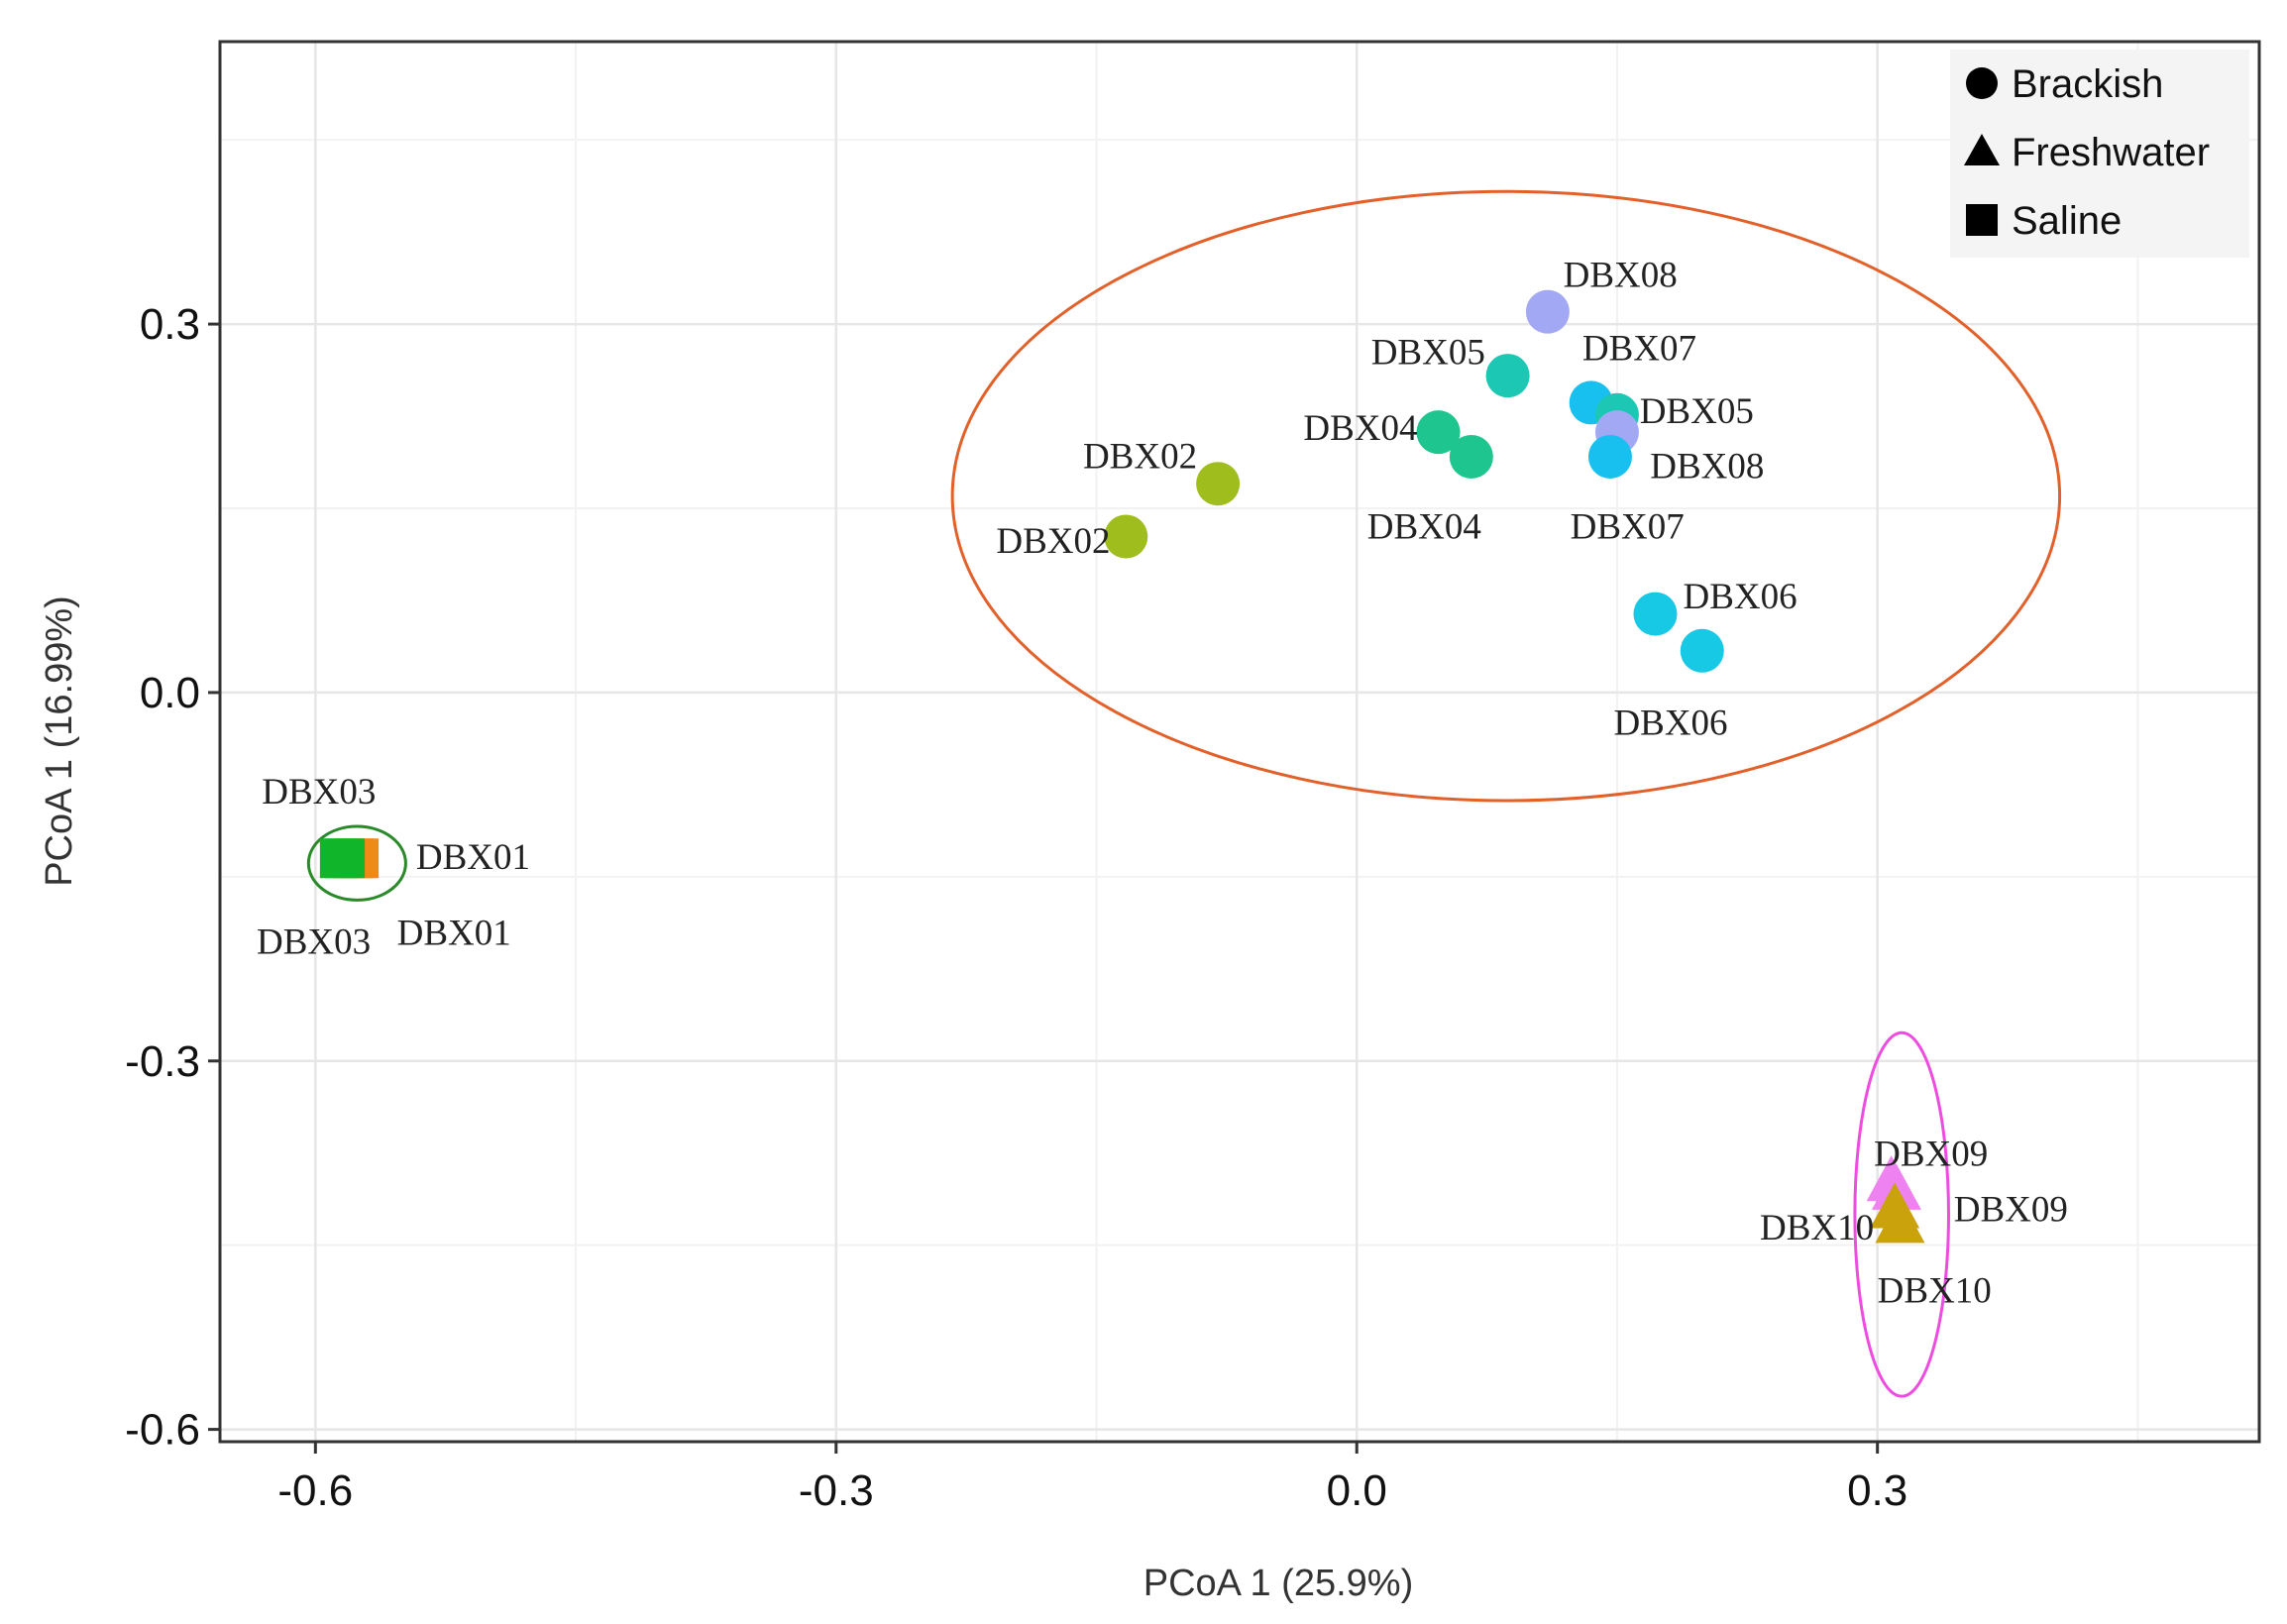 This screenshot has height=1624, width=2287. I want to click on x-tick-label: 0.0, so click(1357, 1490).